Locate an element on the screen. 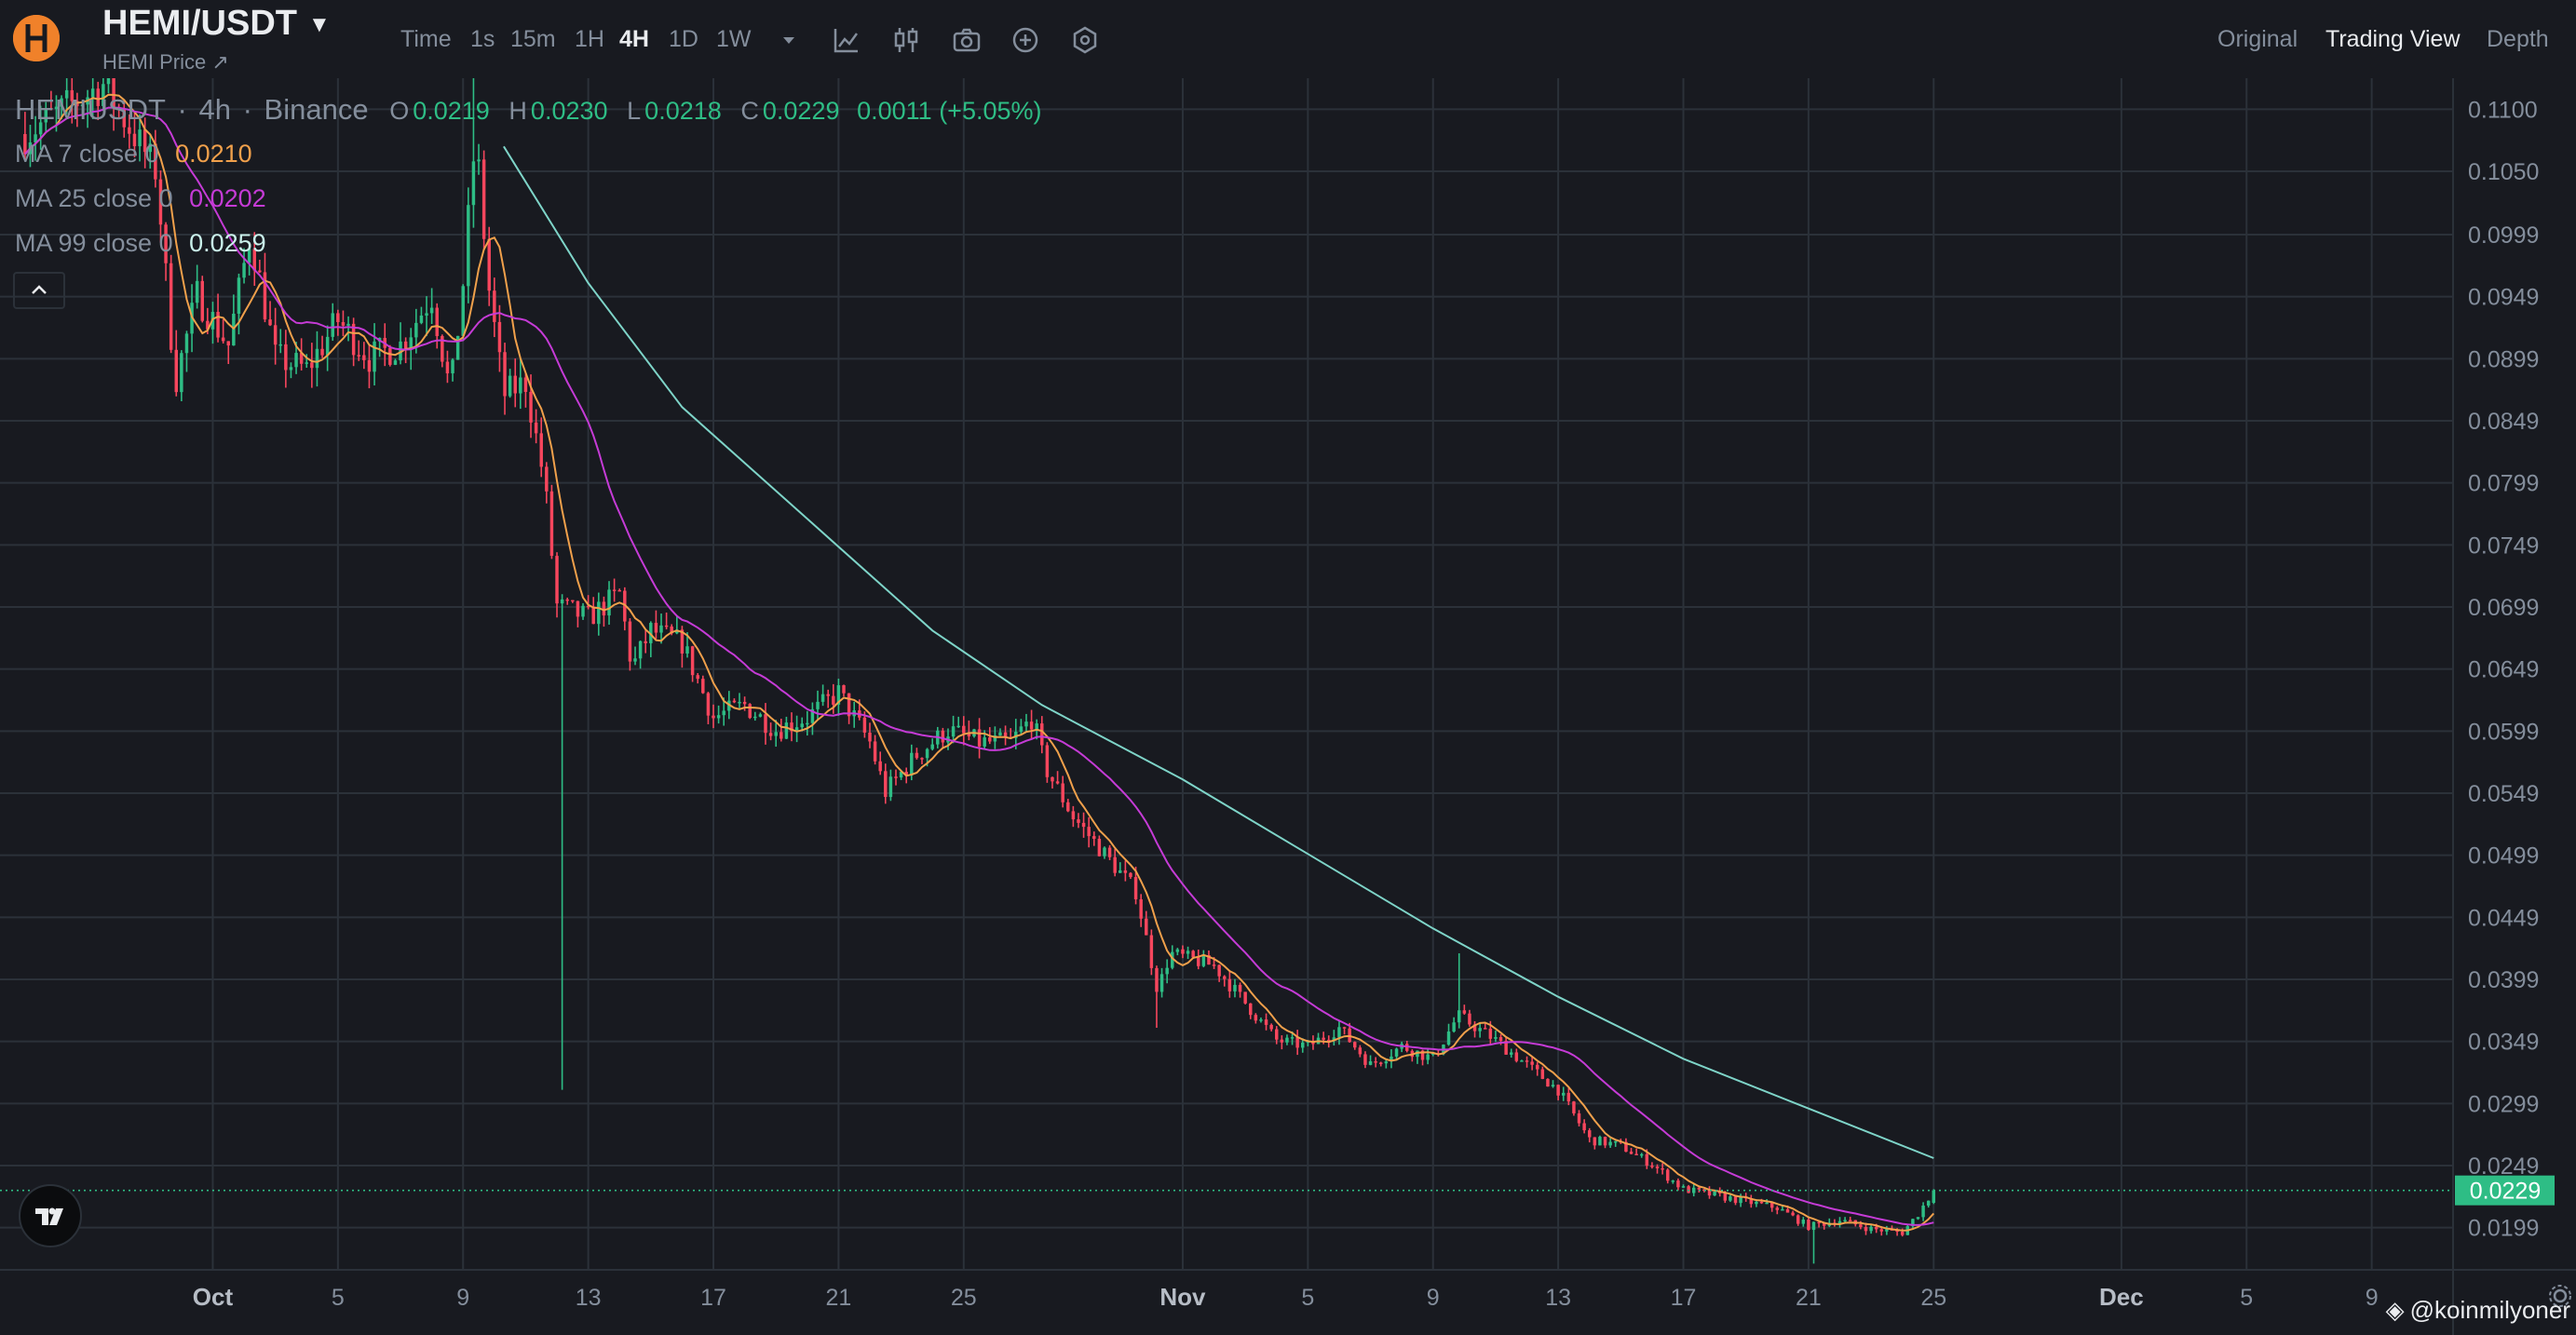 Image resolution: width=2576 pixels, height=1335 pixels. pair-subtitle-link: HEMI Price ↗ is located at coordinates (165, 62).